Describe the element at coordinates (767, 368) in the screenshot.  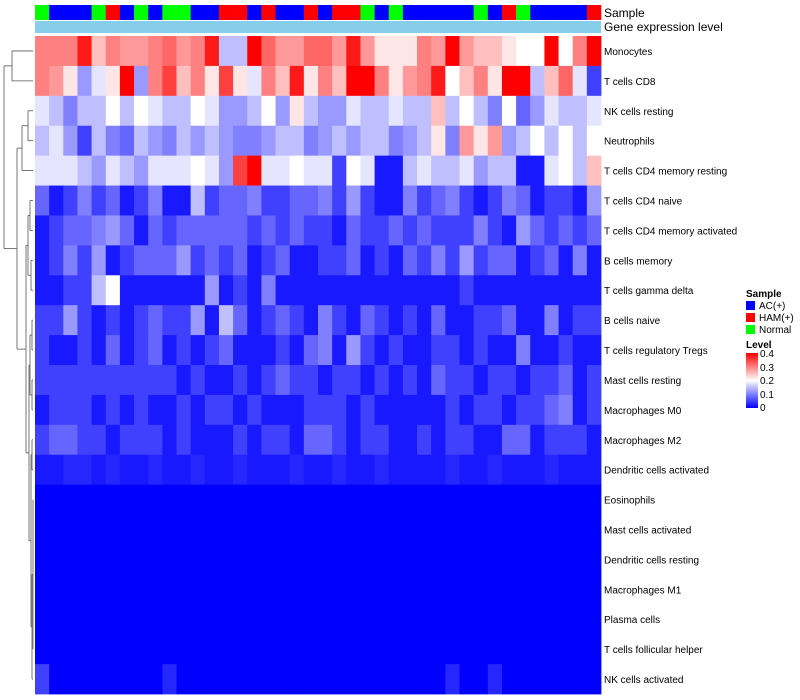
I see `level-tick-3: 0.3` at that location.